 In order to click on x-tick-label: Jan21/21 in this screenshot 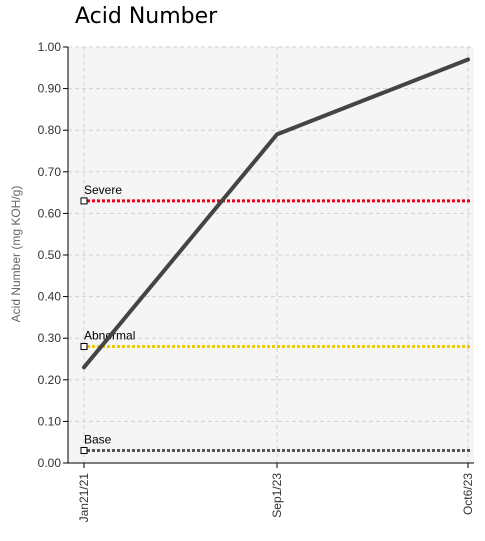, I will do `click(84, 498)`.